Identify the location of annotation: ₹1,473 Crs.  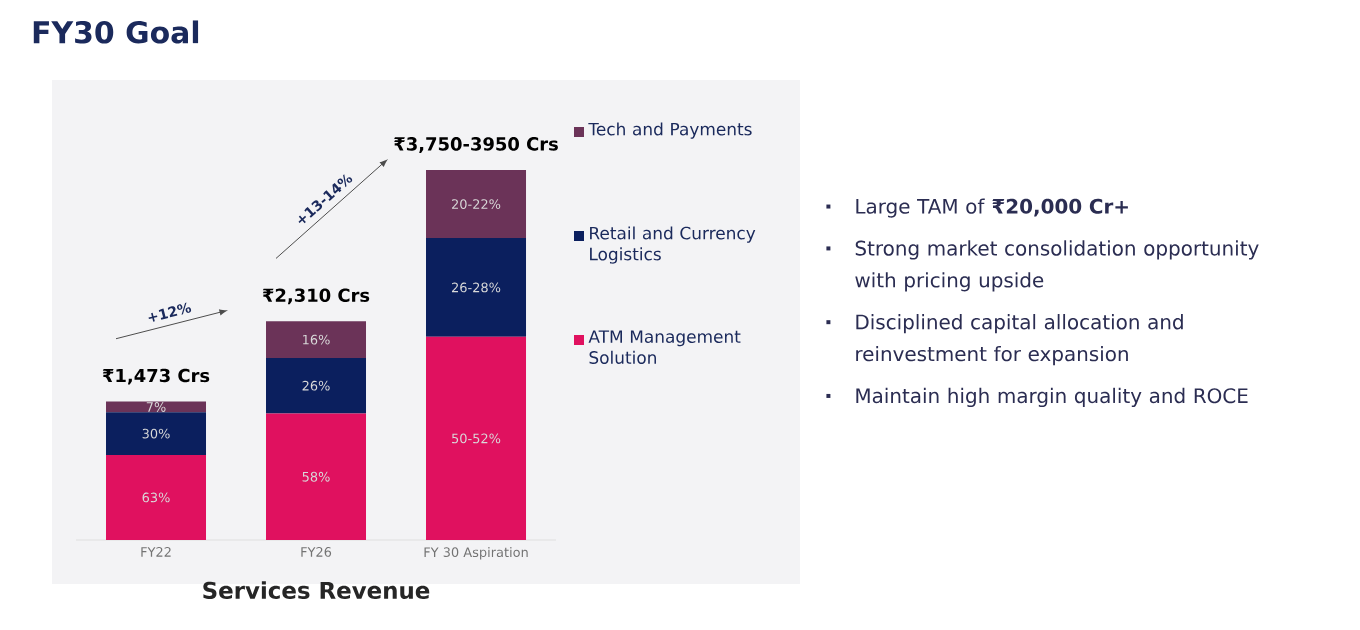
(156, 376).